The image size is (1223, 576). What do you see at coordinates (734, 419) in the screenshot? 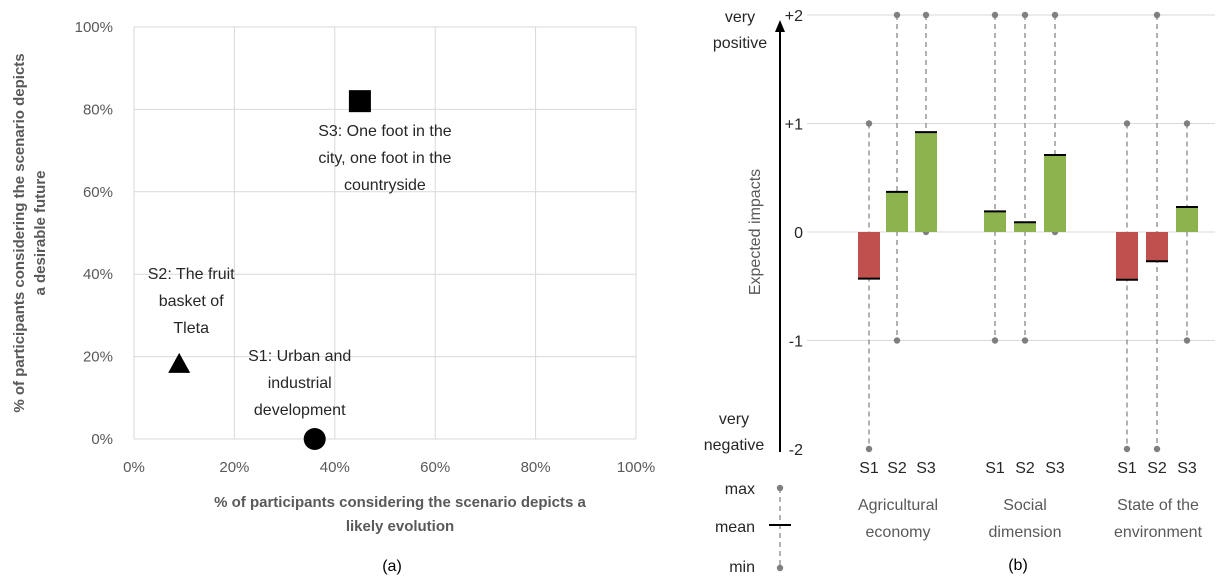
I see `very-negative-label: very` at bounding box center [734, 419].